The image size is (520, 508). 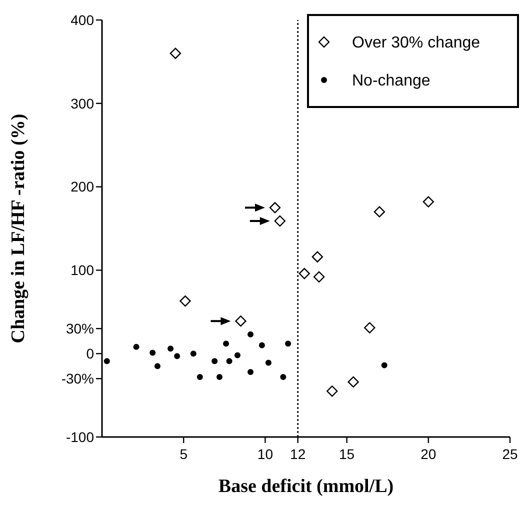 What do you see at coordinates (82, 20) in the screenshot?
I see `y-tick-label: 400` at bounding box center [82, 20].